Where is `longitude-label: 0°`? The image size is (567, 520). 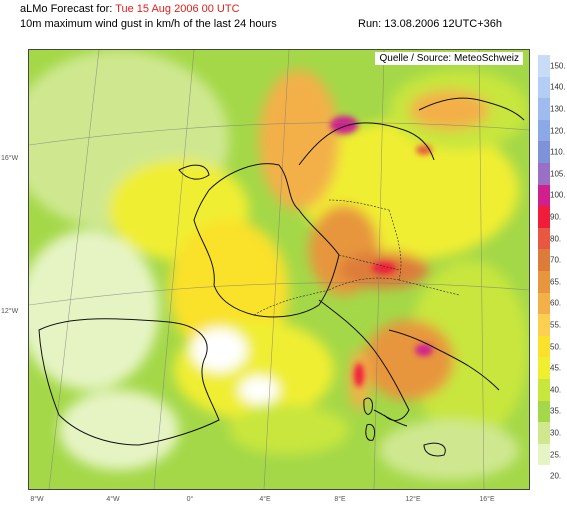 longitude-label: 0° is located at coordinates (190, 499).